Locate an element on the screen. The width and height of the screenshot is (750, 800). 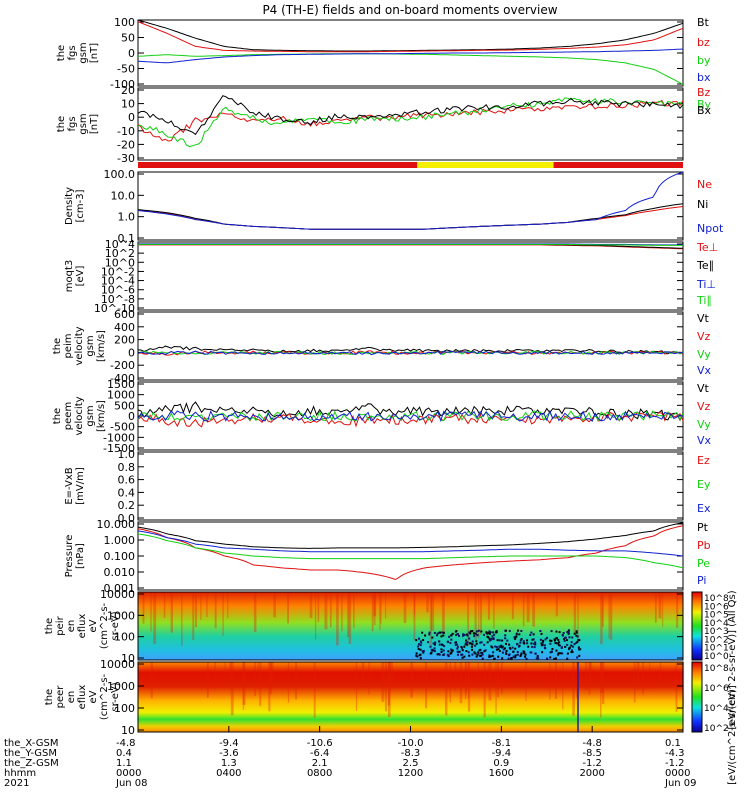
legend-entry: Ex is located at coordinates (704, 508).